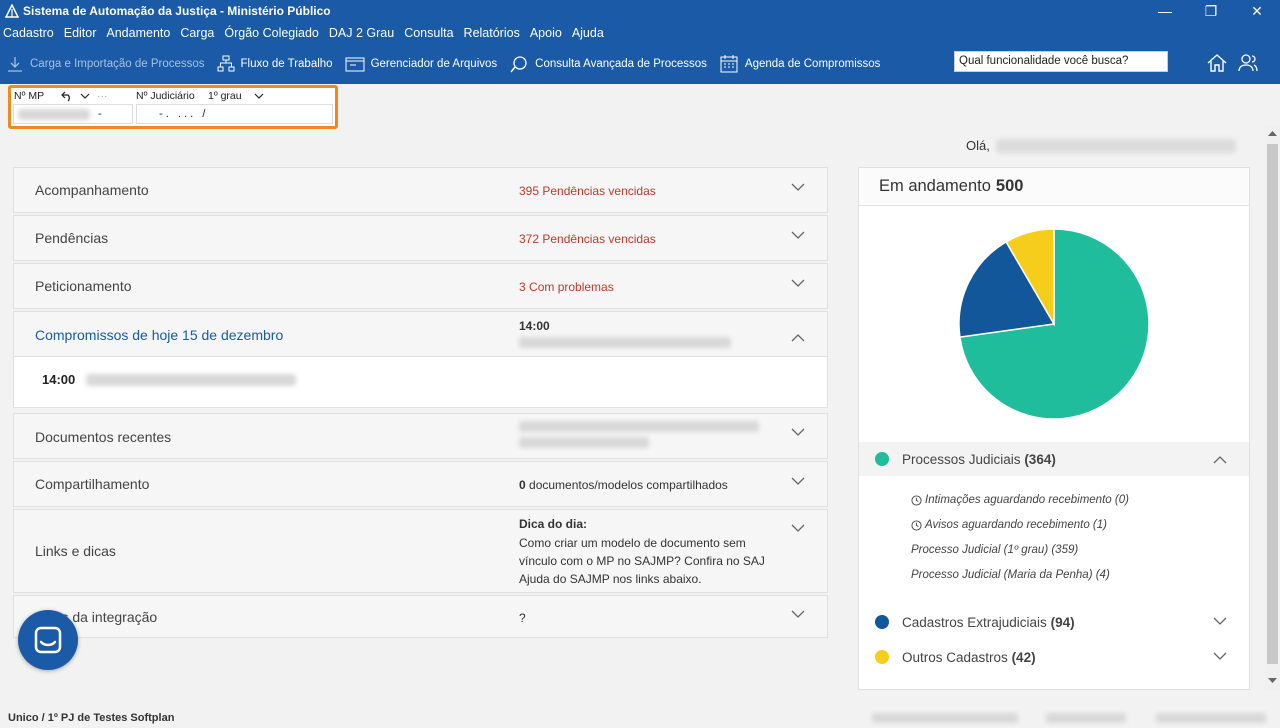 The height and width of the screenshot is (728, 1280). Describe the element at coordinates (1009, 525) in the screenshot. I see `subitem-avisos: Avisos aguardando recebimento (1)` at that location.